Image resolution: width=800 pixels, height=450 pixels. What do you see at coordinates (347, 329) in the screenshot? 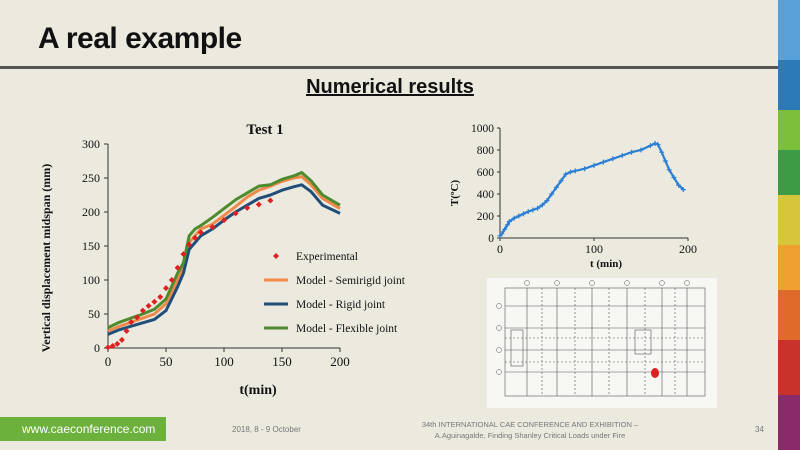
I see `chart1-legend-label: Model - Flexible joint` at bounding box center [347, 329].